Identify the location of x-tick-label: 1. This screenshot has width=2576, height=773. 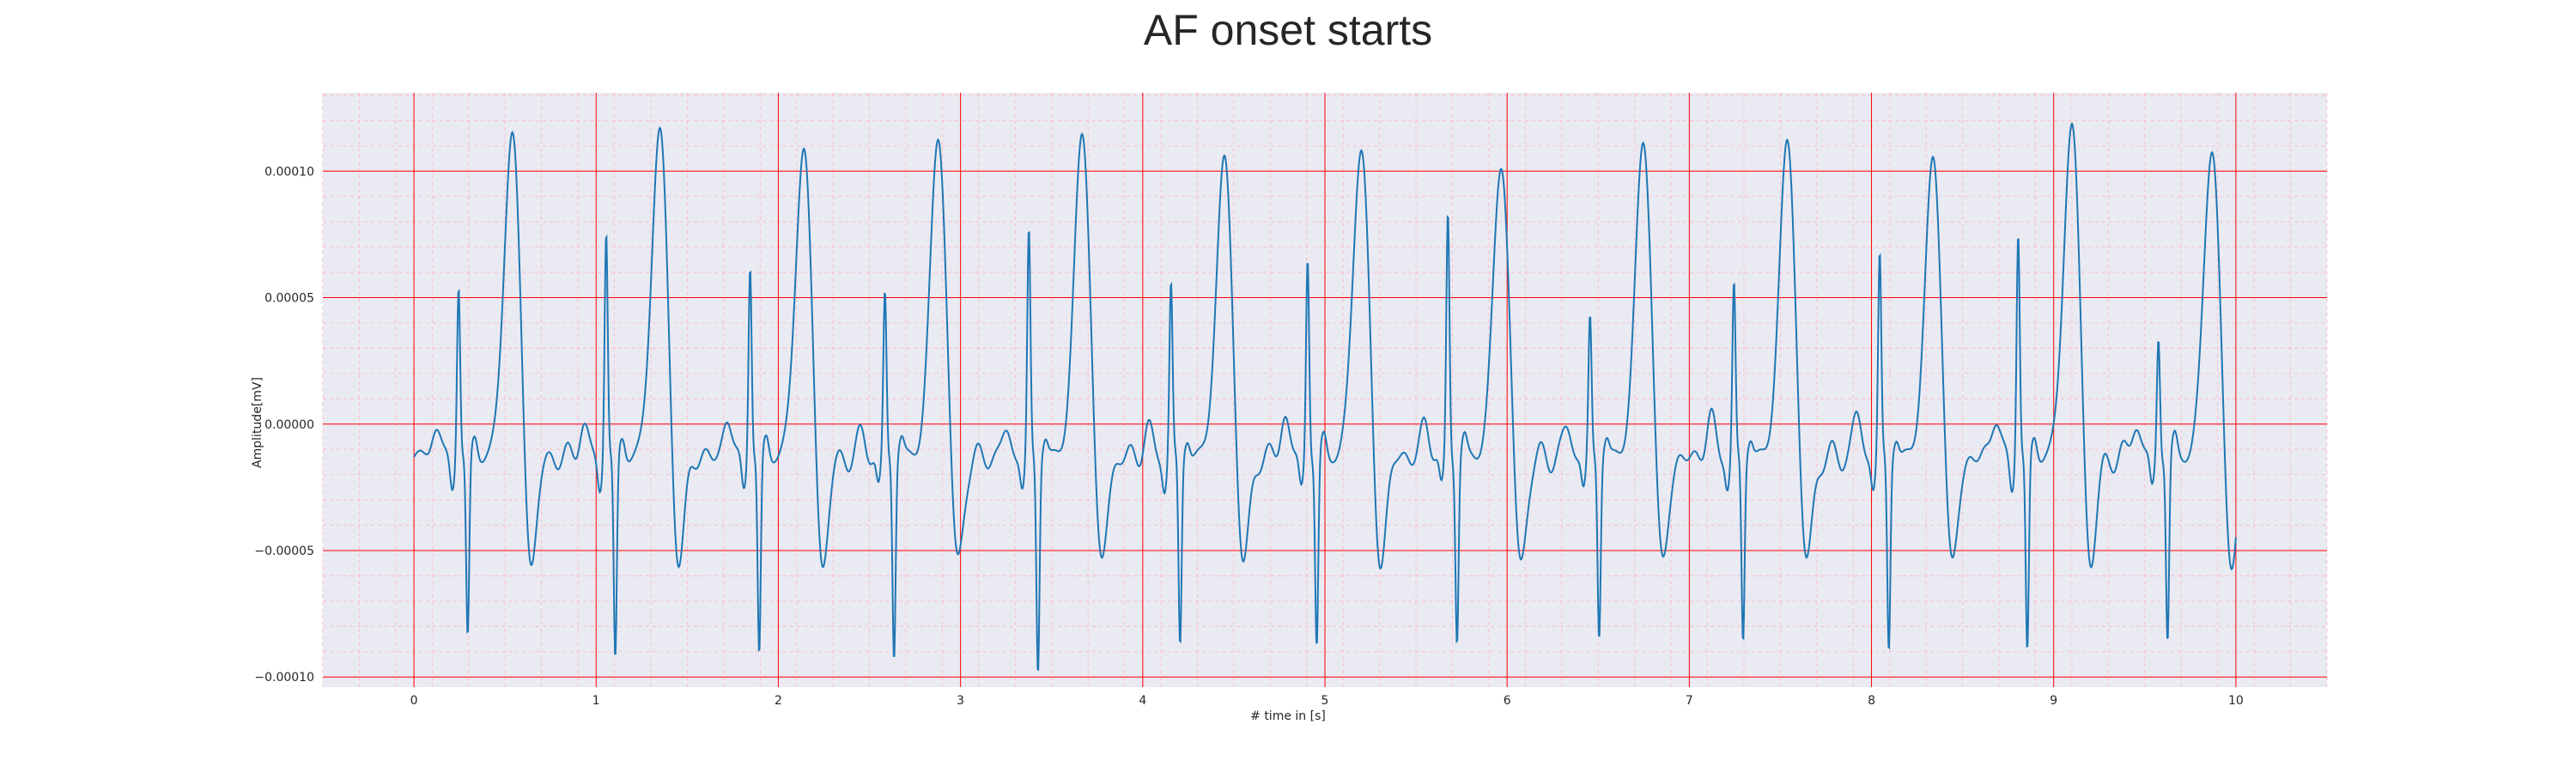
(596, 701).